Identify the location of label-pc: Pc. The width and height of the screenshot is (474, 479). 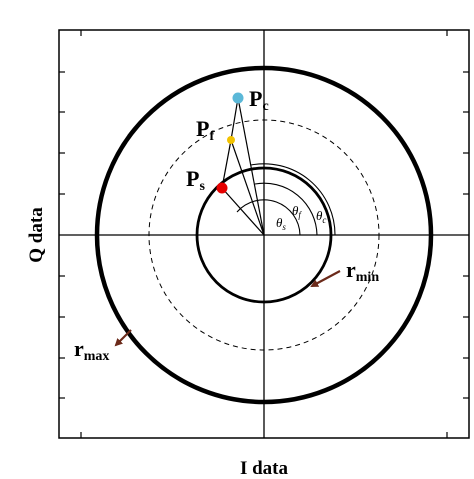
(259, 100).